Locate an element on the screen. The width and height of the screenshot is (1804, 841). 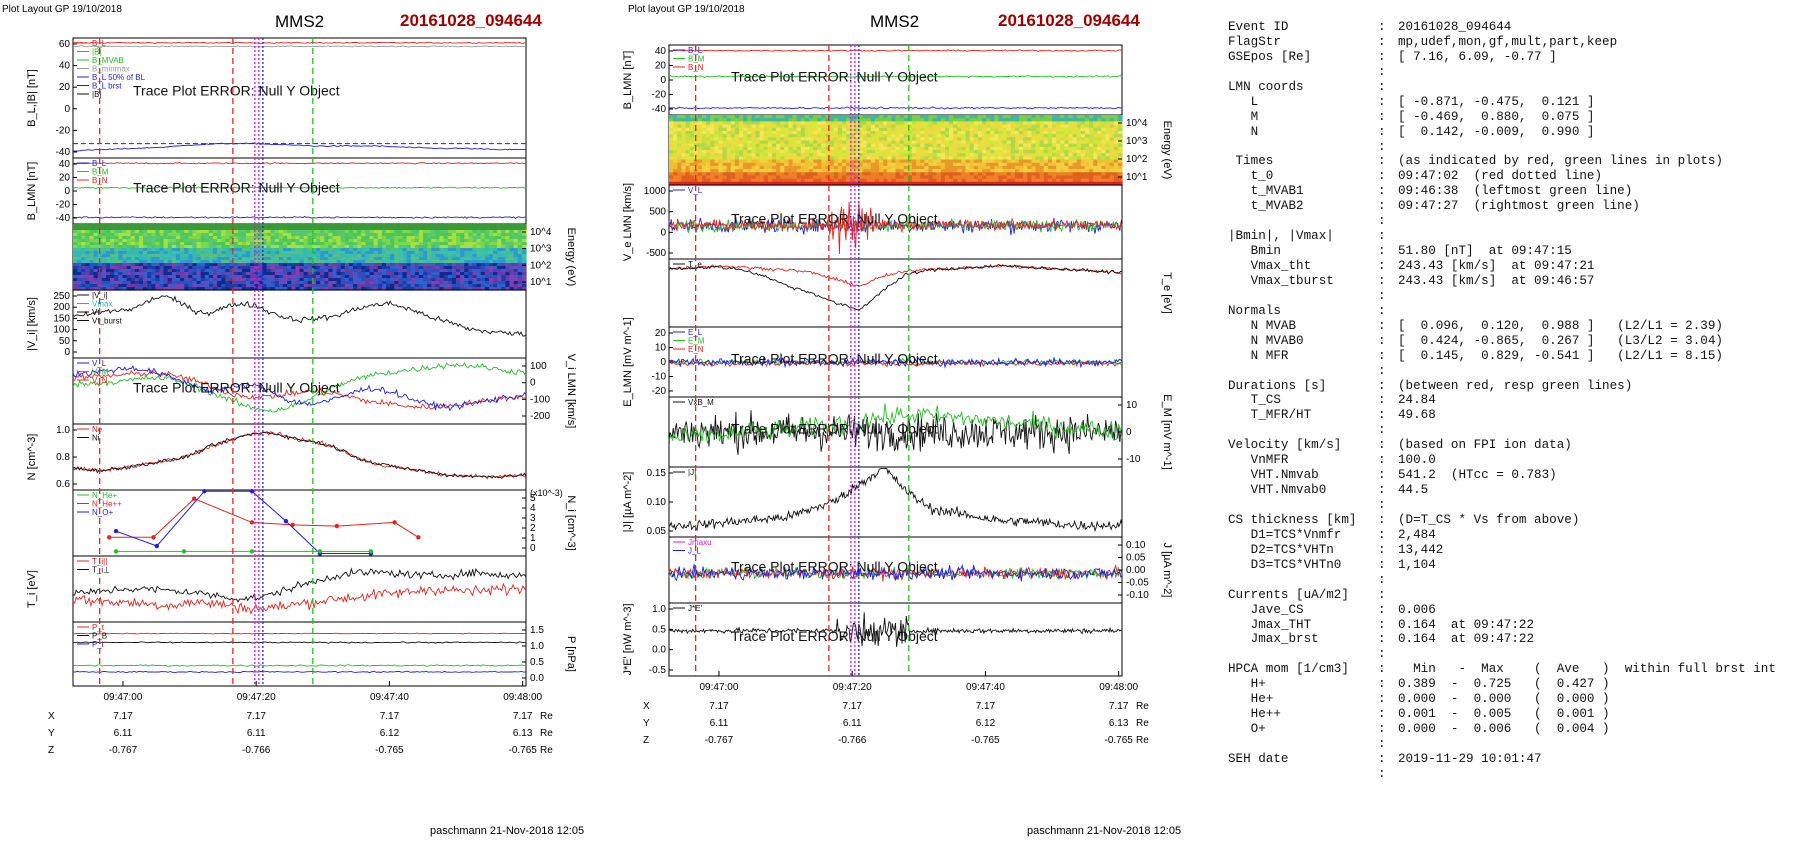
legend-label: V_M is located at coordinates (100, 372).